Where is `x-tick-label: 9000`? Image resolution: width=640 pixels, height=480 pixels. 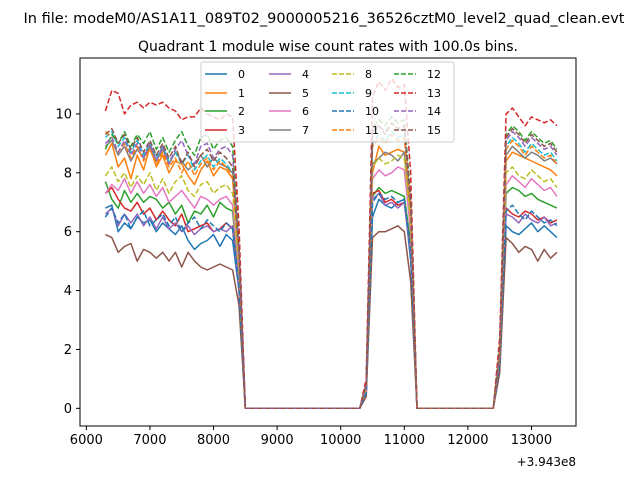 x-tick-label: 9000 is located at coordinates (277, 440).